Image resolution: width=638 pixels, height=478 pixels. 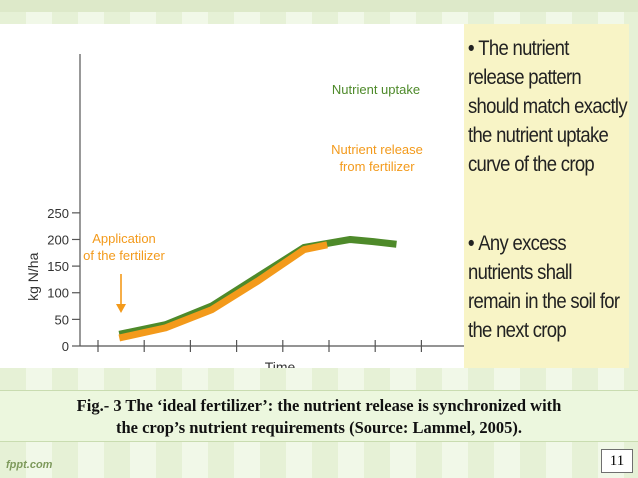 I want to click on annotation-application: of the fertilizer, so click(x=124, y=255).